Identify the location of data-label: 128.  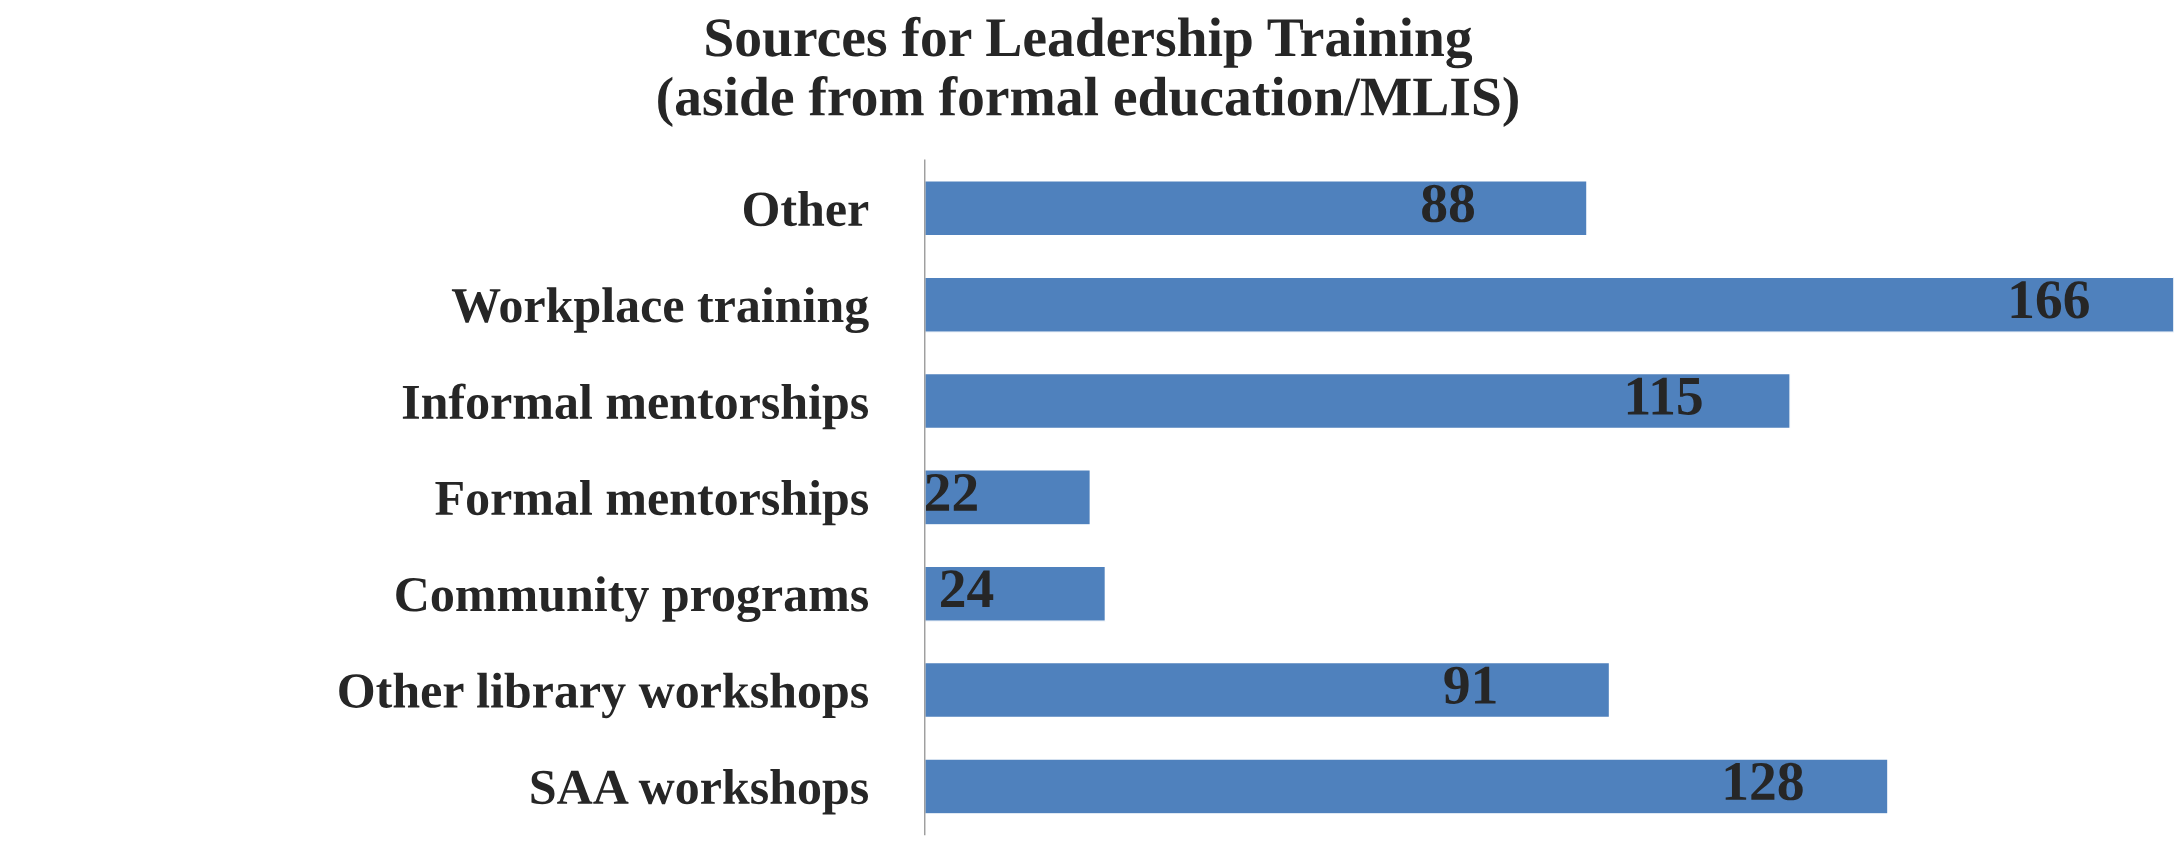
(1764, 781).